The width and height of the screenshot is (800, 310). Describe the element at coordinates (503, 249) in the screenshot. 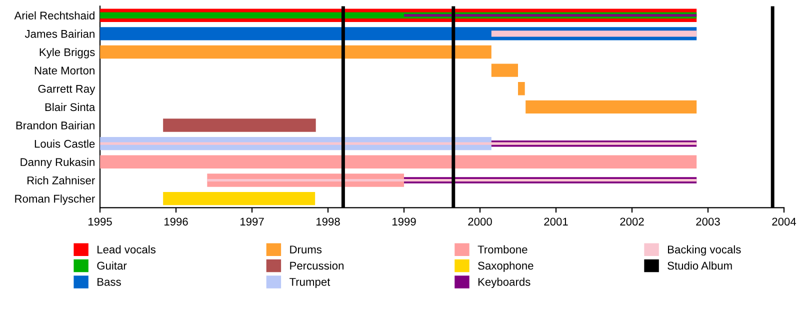

I see `legend-label: Trombone` at that location.